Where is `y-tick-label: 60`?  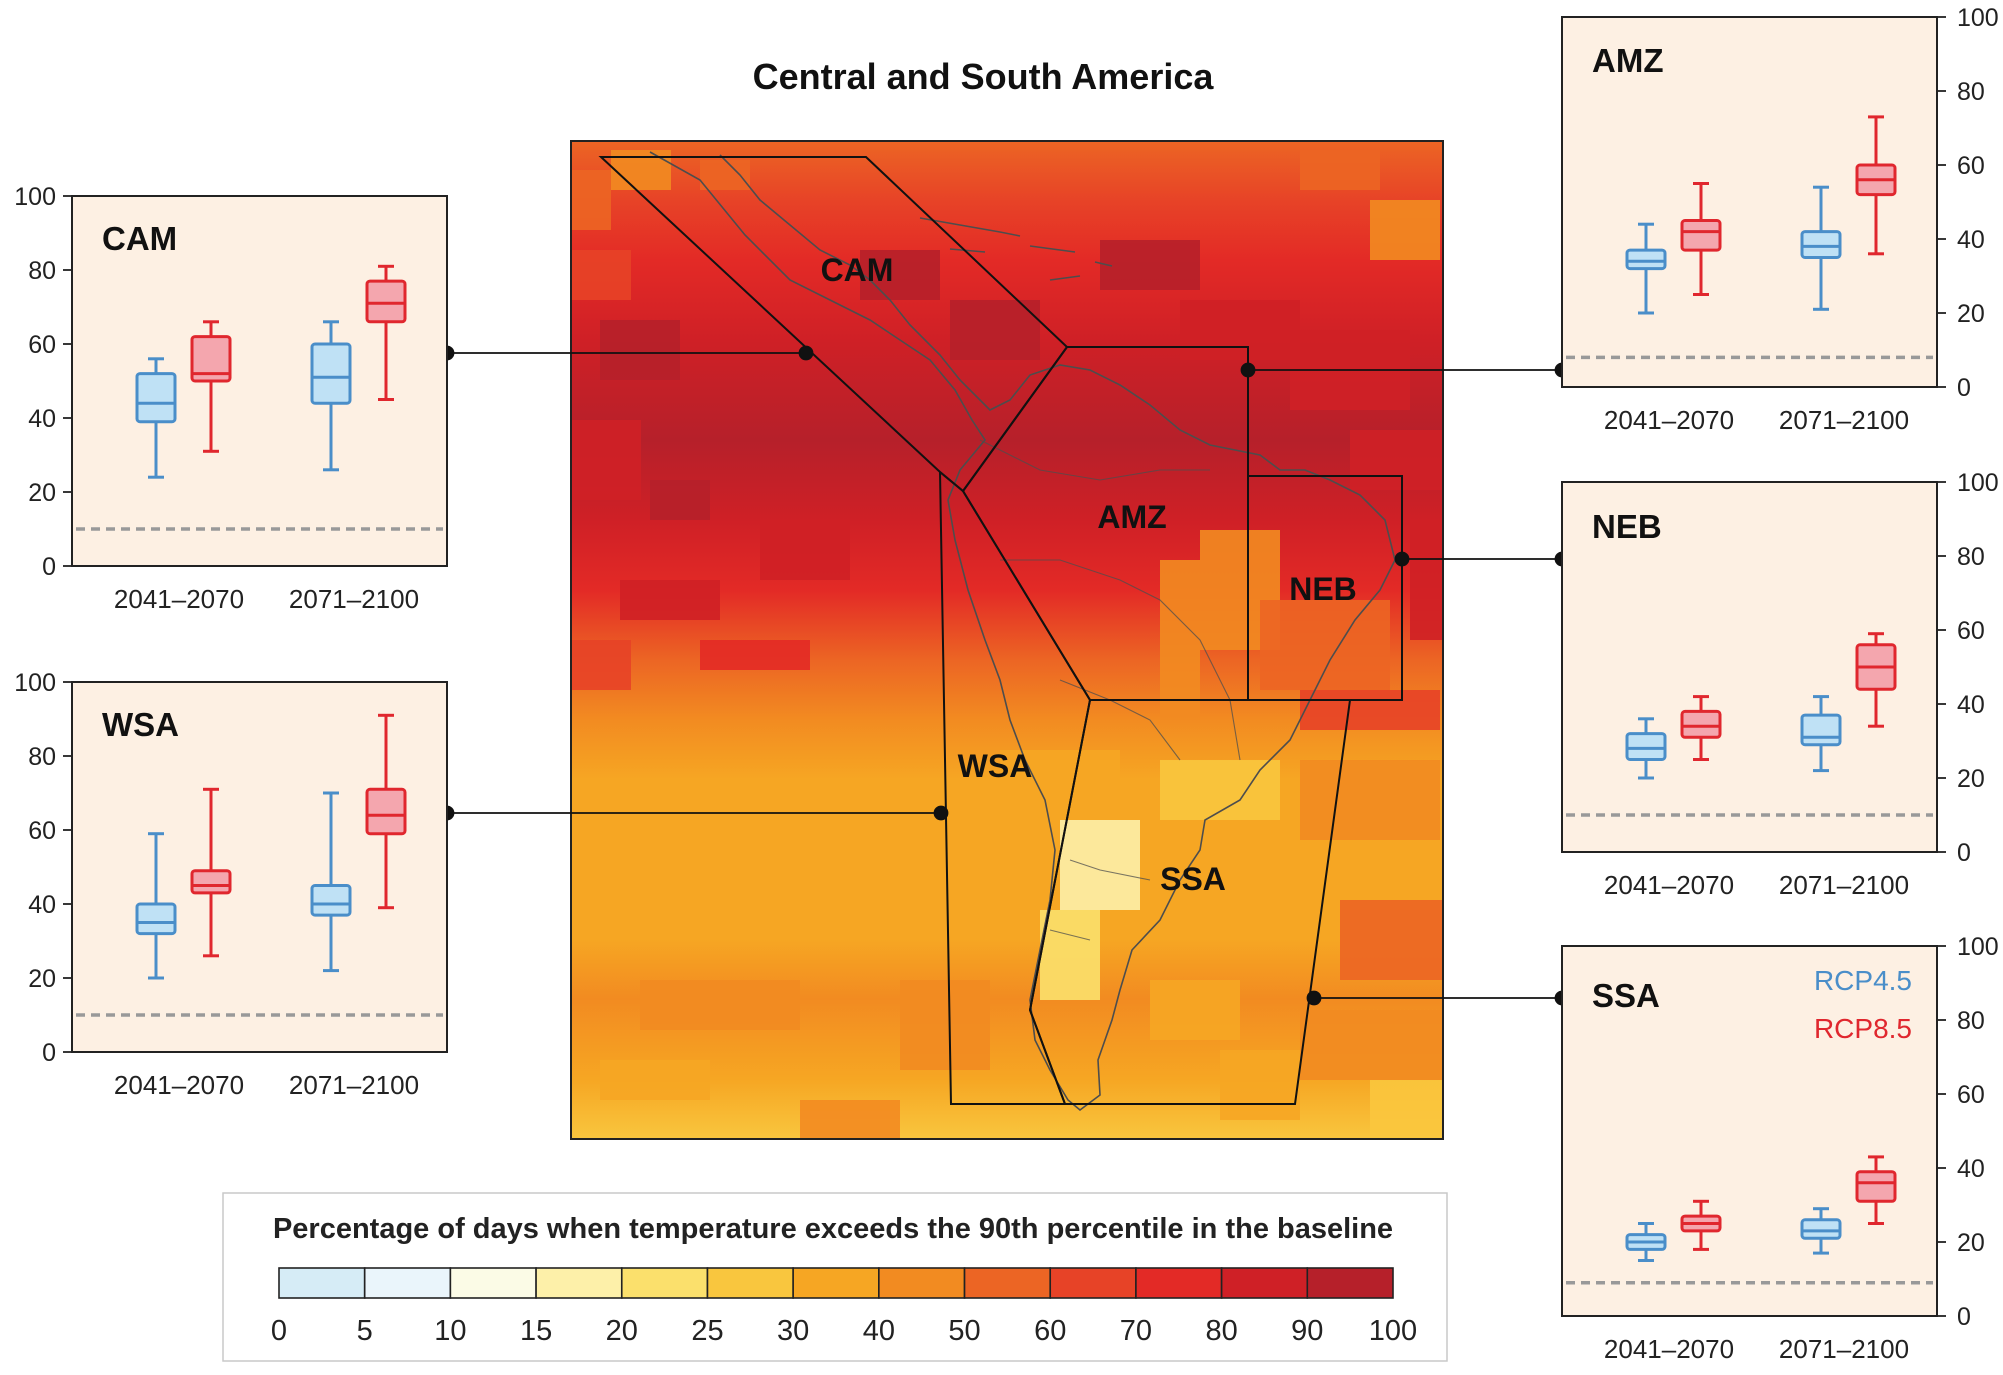 y-tick-label: 60 is located at coordinates (1971, 631).